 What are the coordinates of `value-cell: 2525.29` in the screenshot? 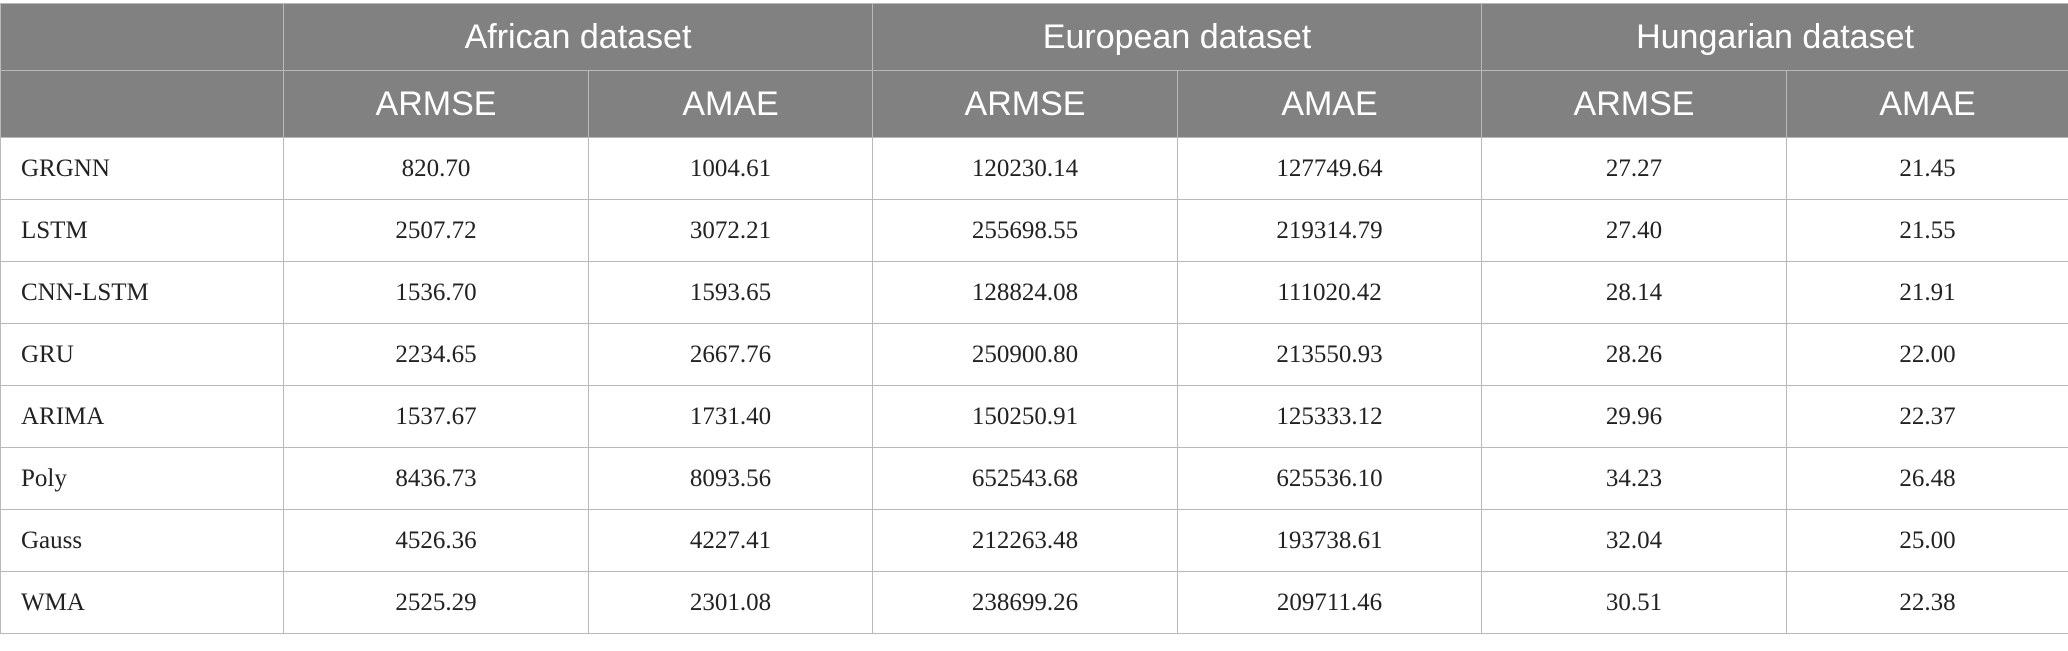 It's located at (436, 602).